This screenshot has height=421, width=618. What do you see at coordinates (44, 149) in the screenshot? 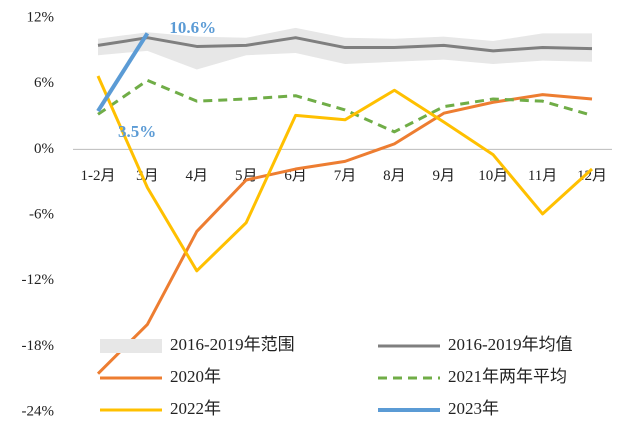
I see `y-tick-label: 0%` at bounding box center [44, 149].